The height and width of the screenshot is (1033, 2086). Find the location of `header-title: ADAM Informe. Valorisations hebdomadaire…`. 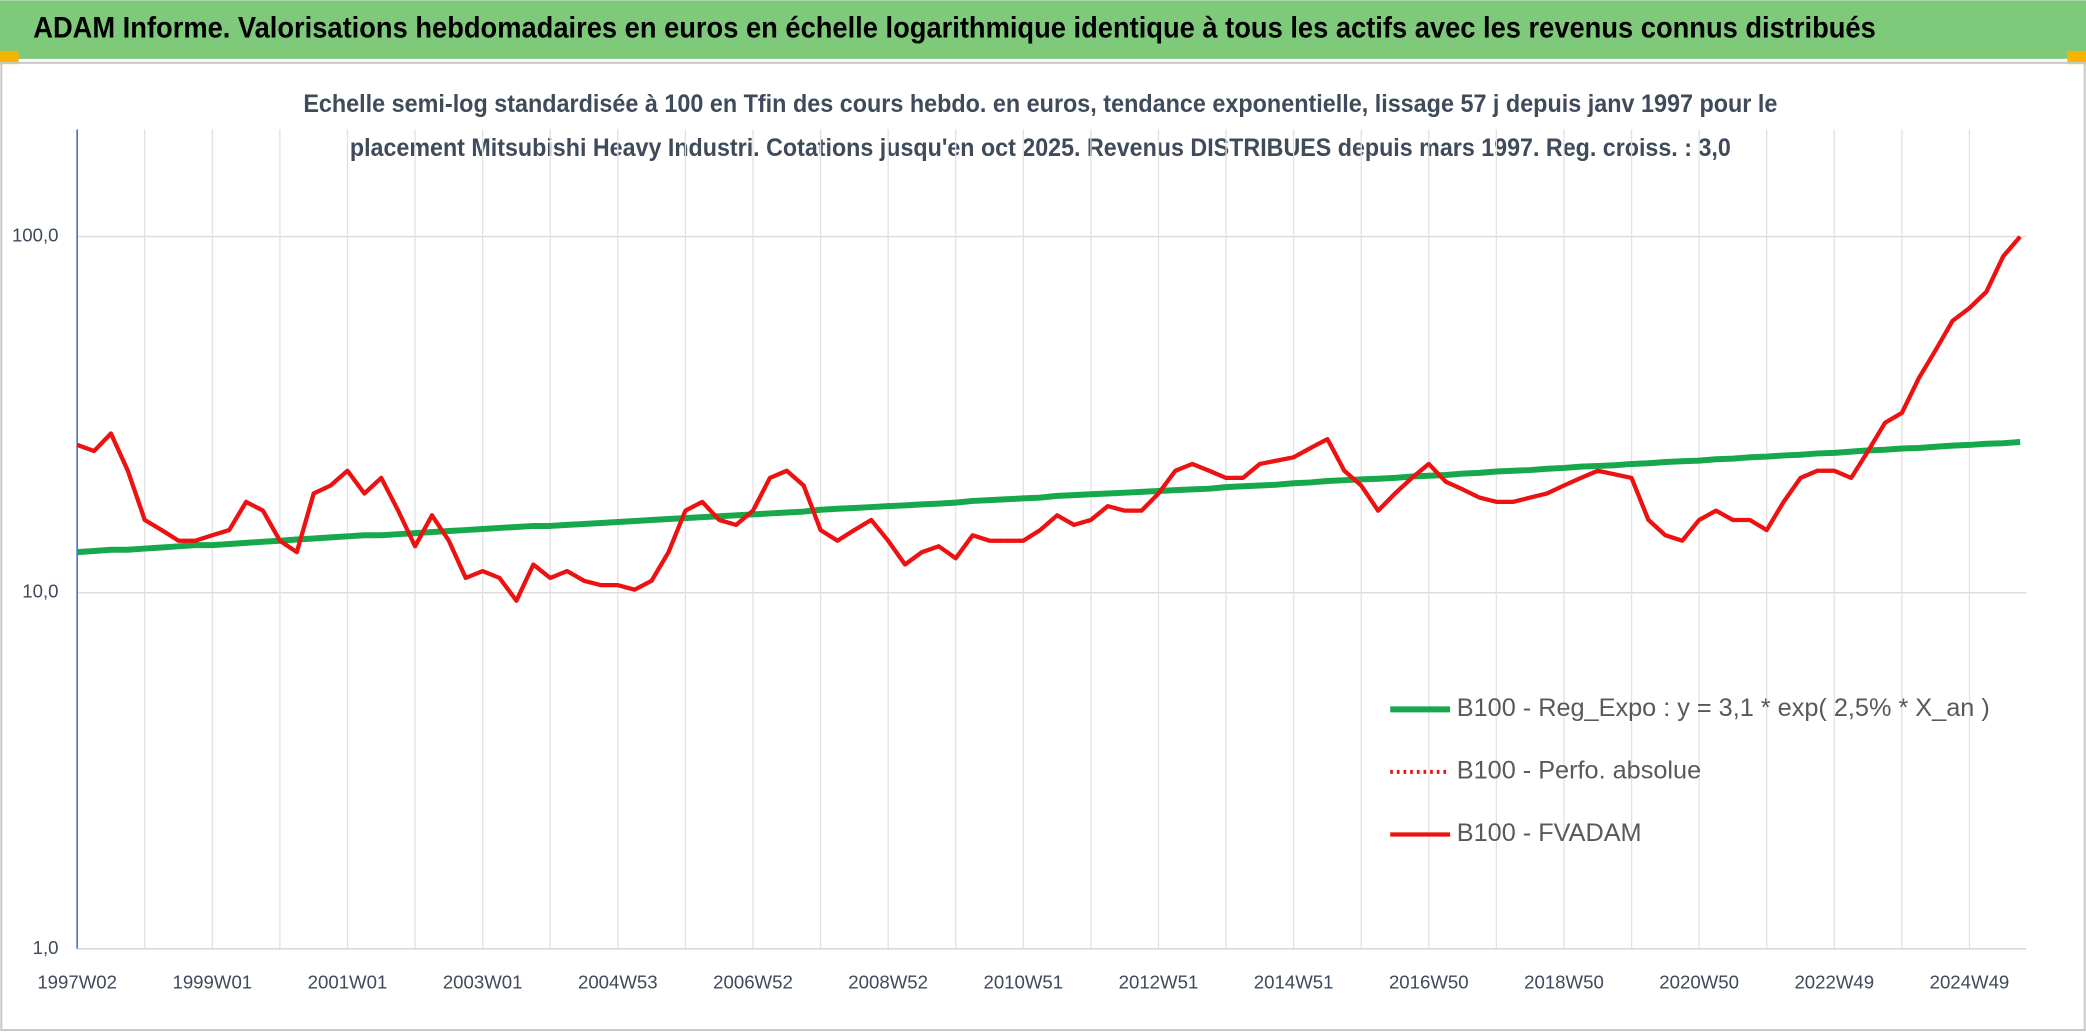

header-title: ADAM Informe. Valorisations hebdomadaire… is located at coordinates (954, 28).